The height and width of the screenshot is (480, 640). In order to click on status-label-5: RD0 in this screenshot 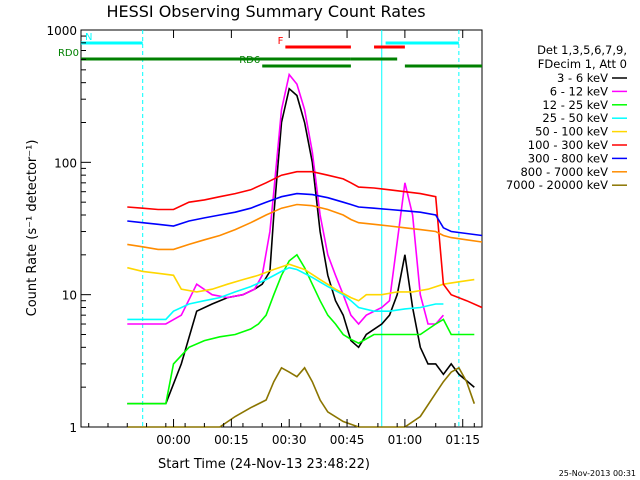, I will do `click(68, 53)`.